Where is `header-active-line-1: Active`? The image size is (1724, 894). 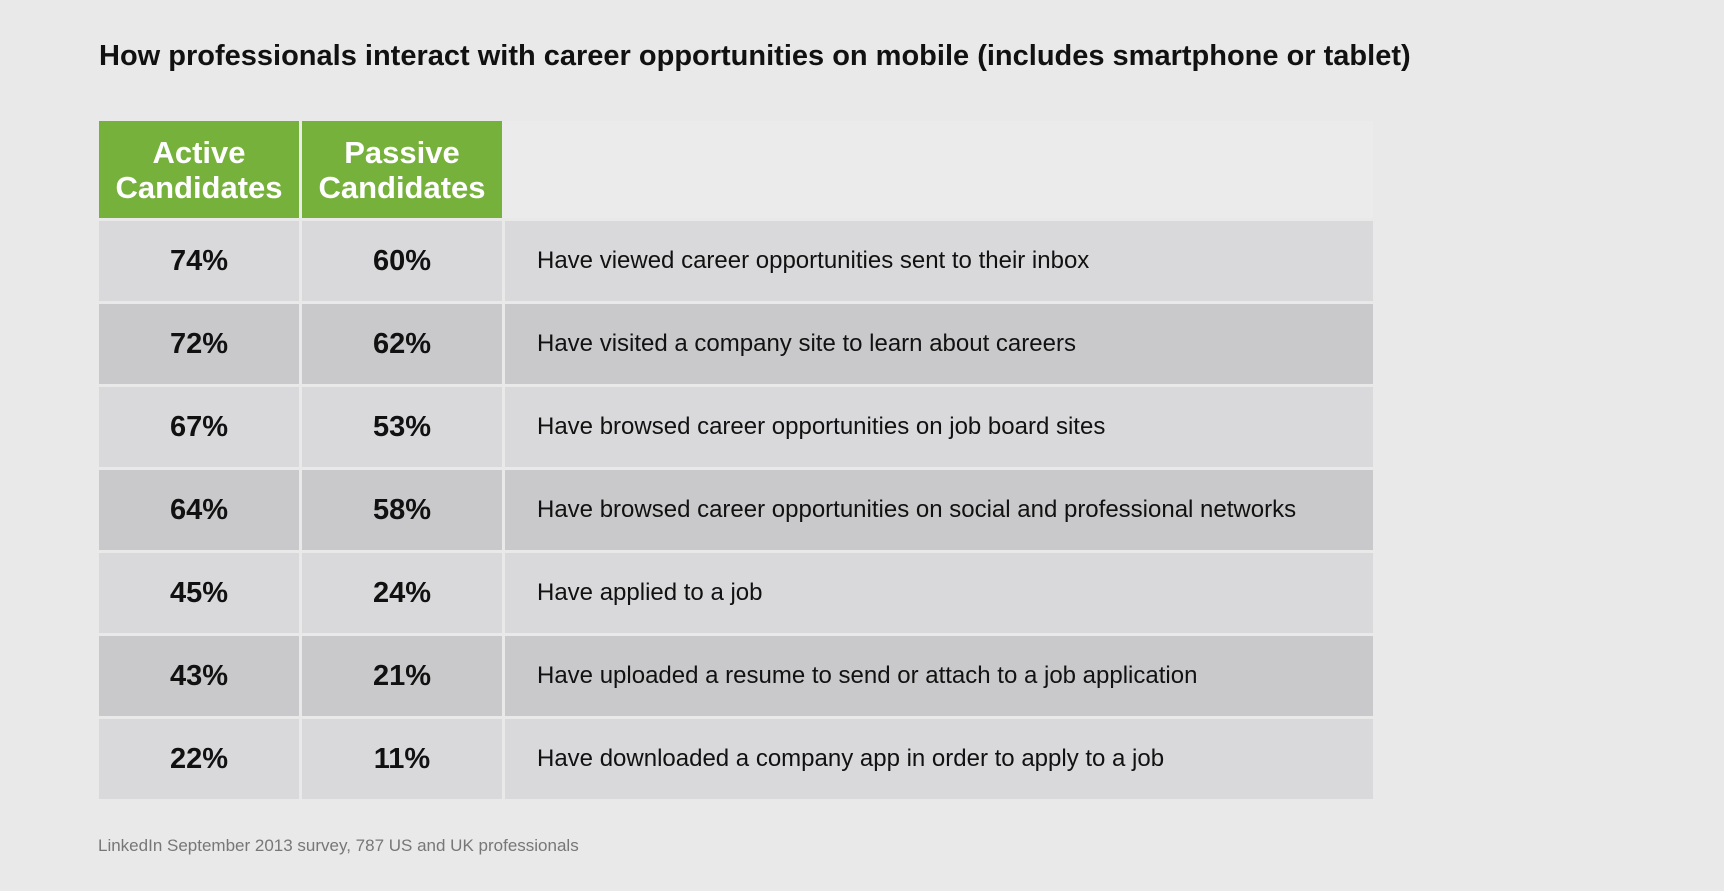 header-active-line-1: Active is located at coordinates (199, 152).